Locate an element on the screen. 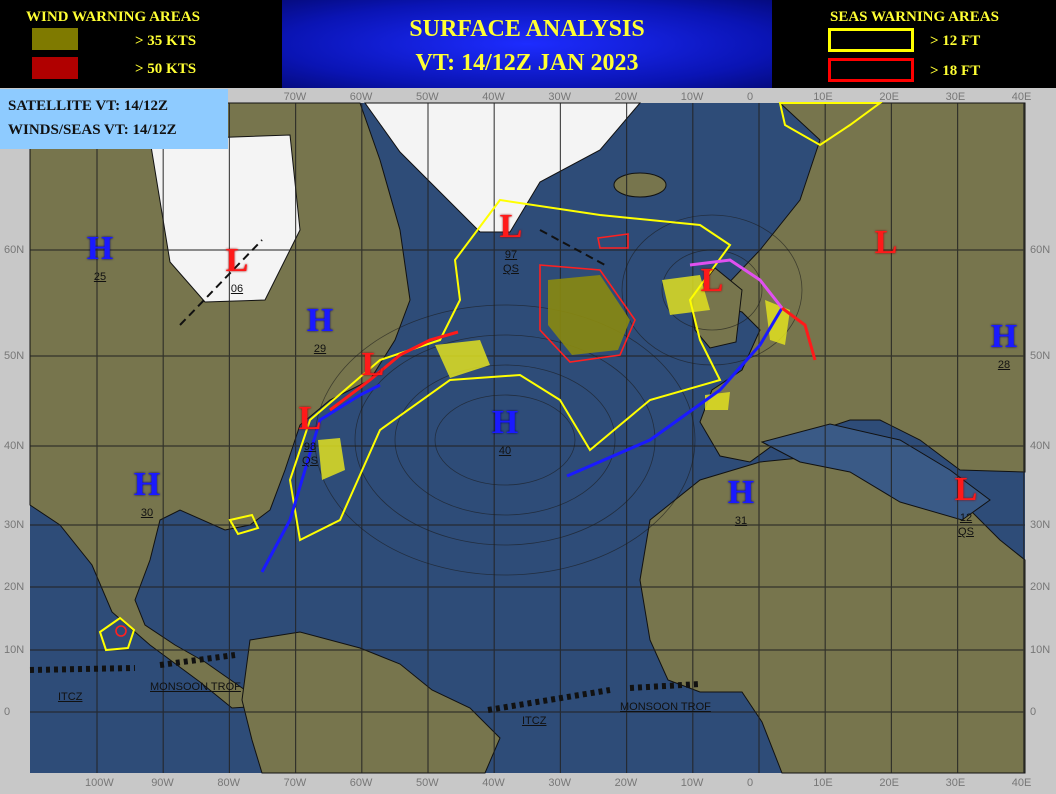  longitude-label: 10W is located at coordinates (692, 97).